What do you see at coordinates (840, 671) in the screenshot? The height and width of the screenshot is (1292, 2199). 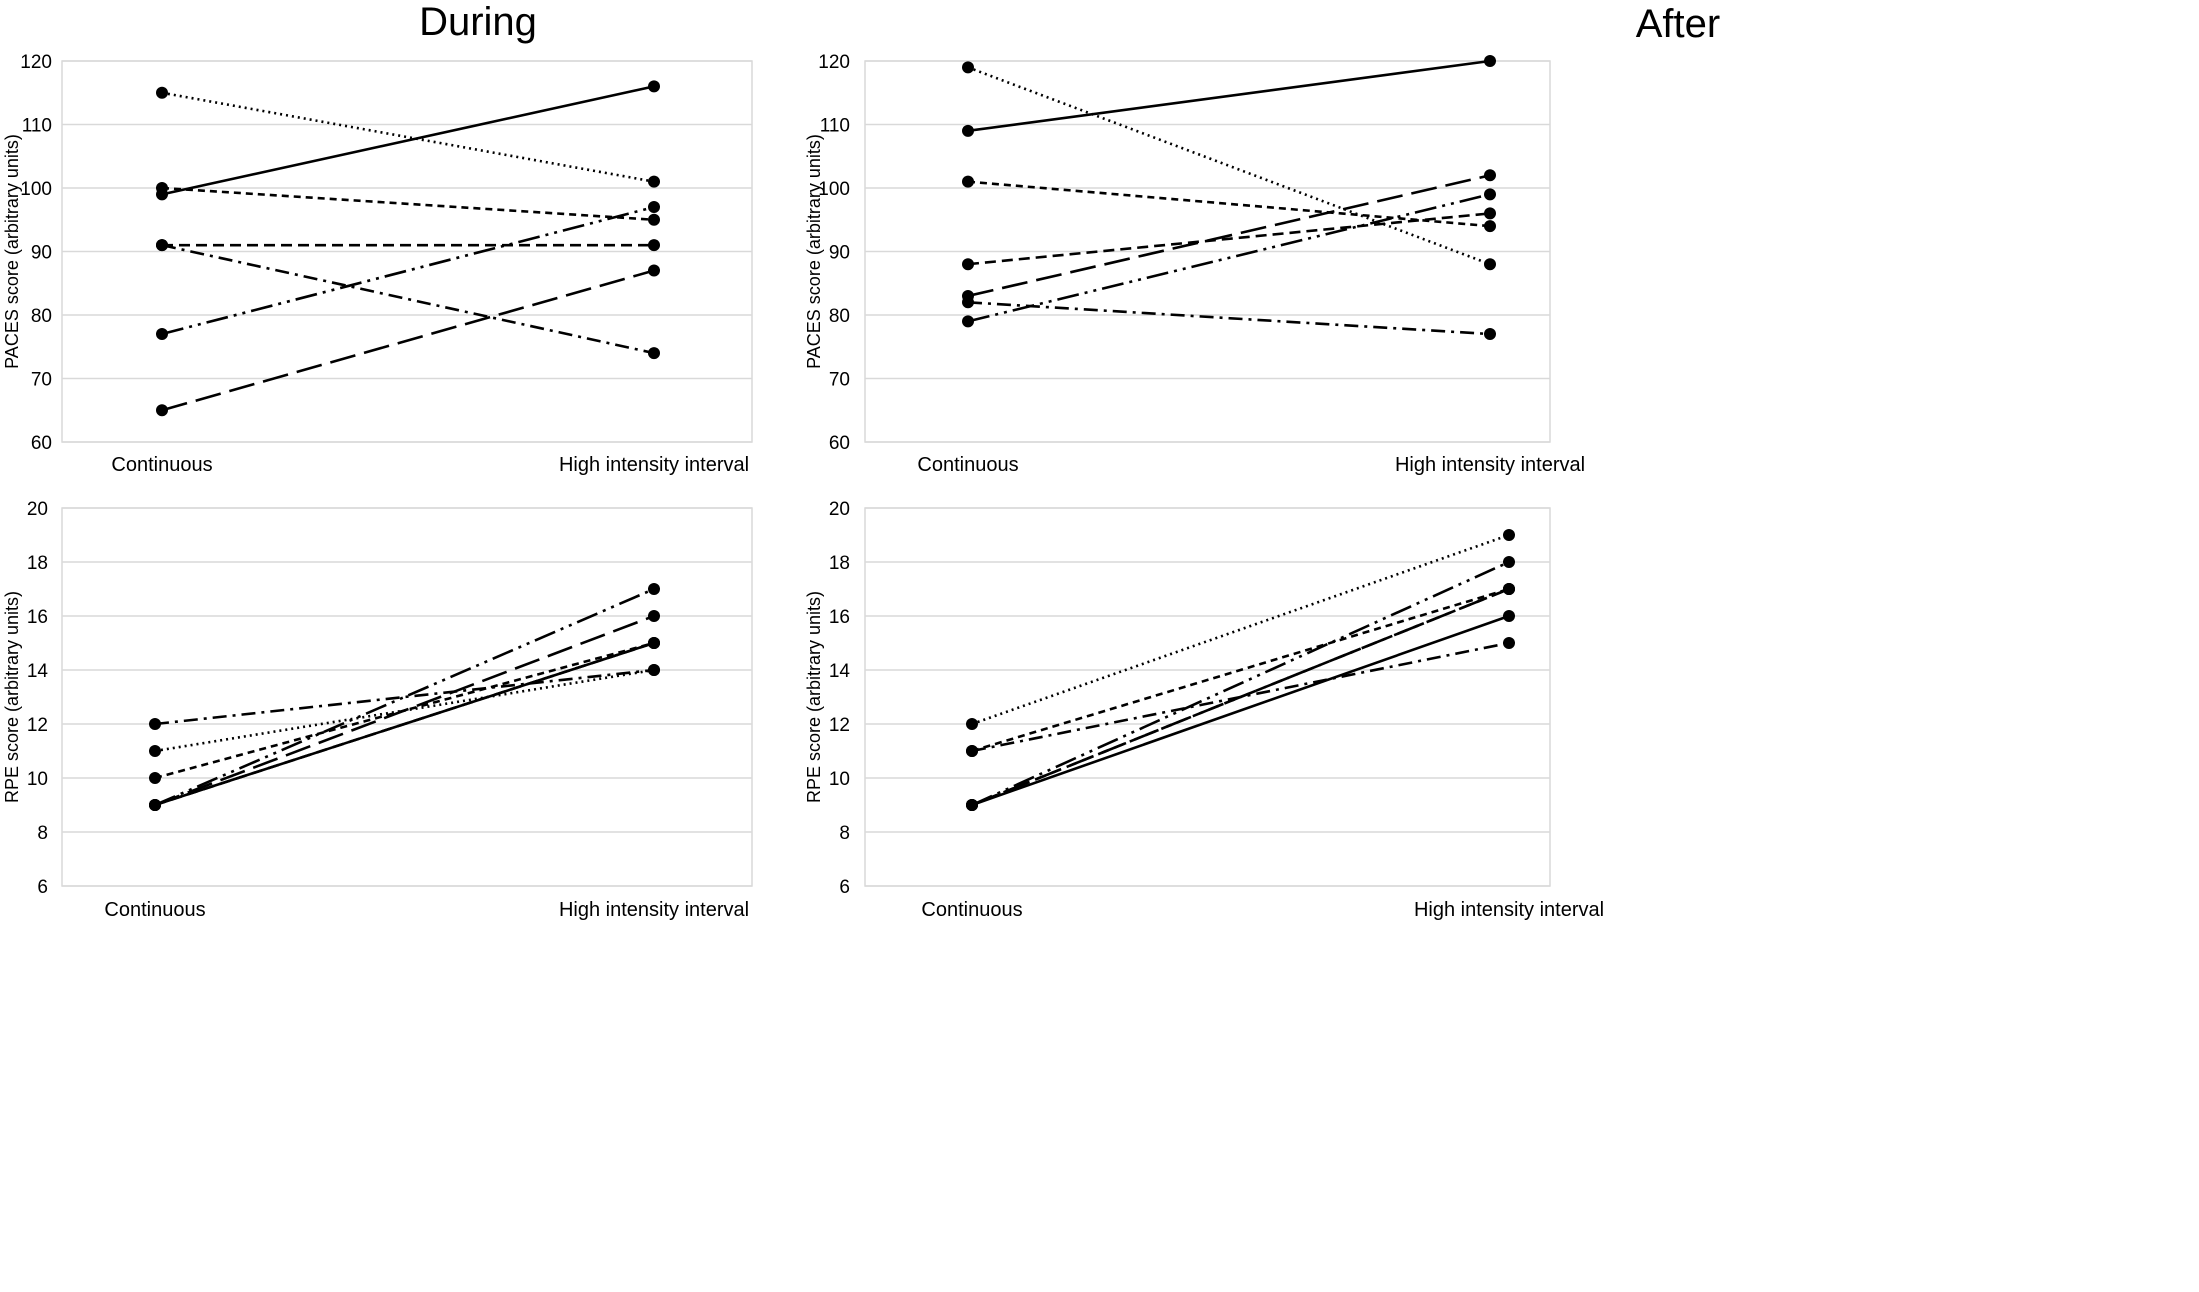 I see `y-tick-label: 14` at bounding box center [840, 671].